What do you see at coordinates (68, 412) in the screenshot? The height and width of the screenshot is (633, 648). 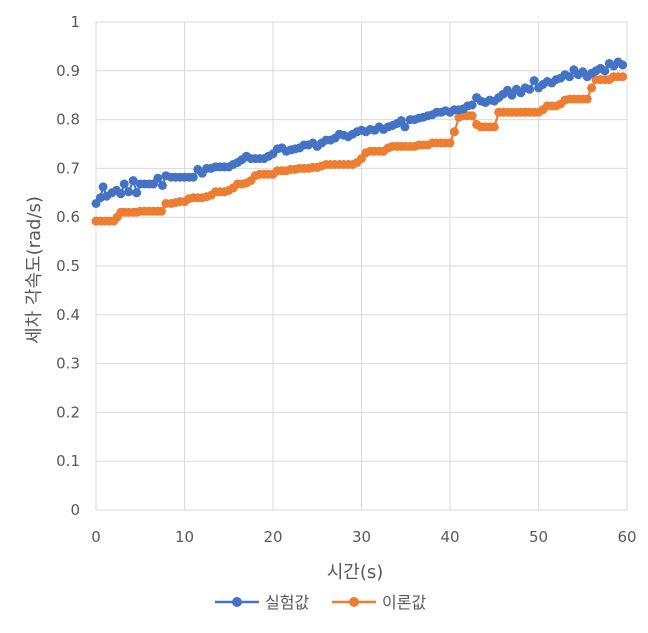 I see `y-tick-label: 0.2` at bounding box center [68, 412].